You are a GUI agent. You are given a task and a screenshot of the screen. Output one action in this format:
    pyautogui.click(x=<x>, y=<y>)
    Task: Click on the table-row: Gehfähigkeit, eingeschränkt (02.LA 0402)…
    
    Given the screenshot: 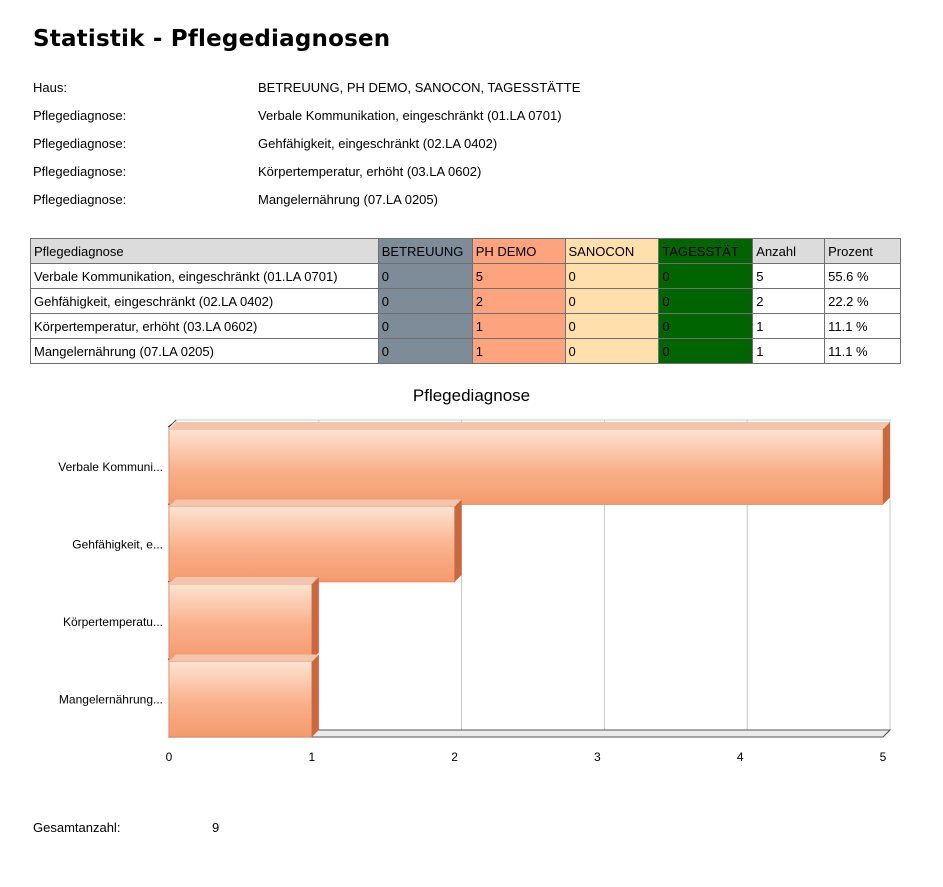 What is the action you would take?
    pyautogui.click(x=465, y=301)
    